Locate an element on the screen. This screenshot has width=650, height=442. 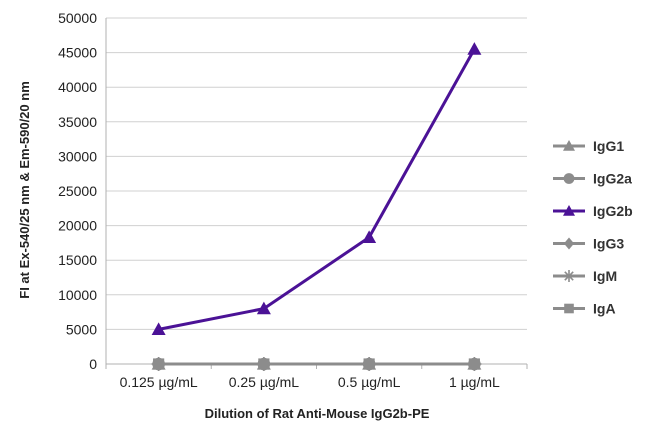
series-iga is located at coordinates (316, 364).